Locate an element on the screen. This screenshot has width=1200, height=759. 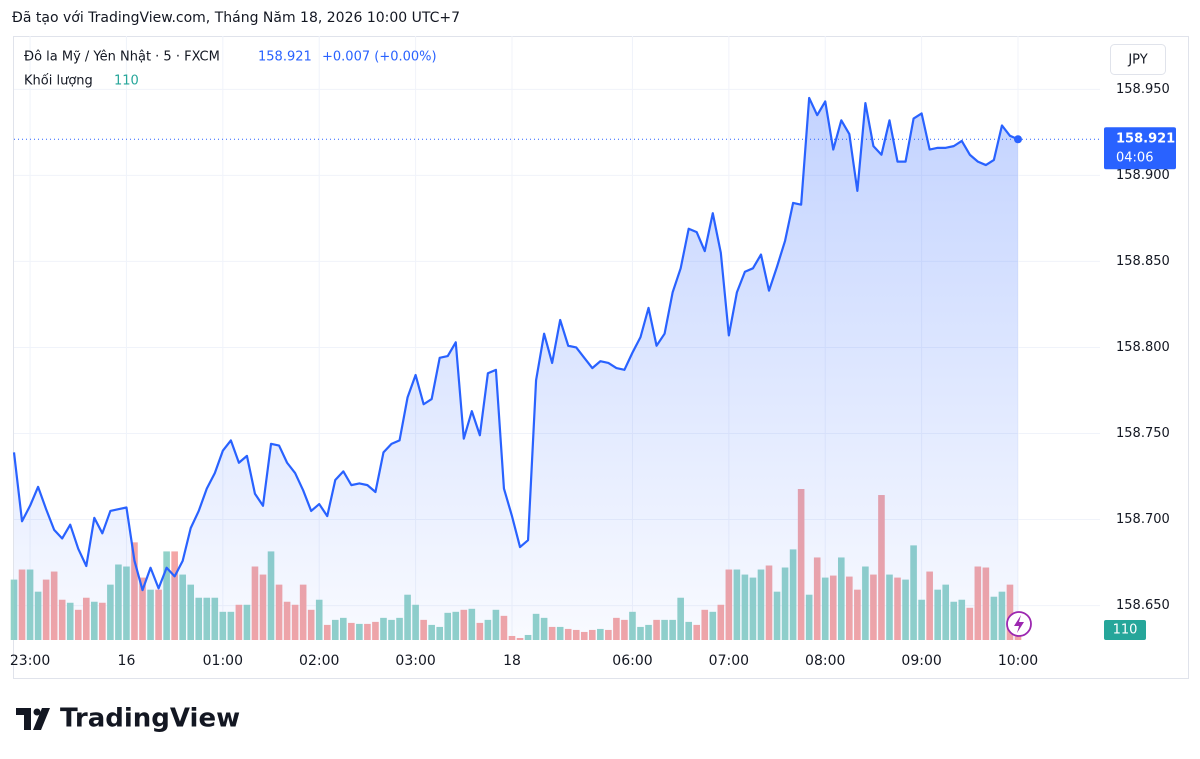
y-tick-label: 158.850 is located at coordinates (1143, 261).